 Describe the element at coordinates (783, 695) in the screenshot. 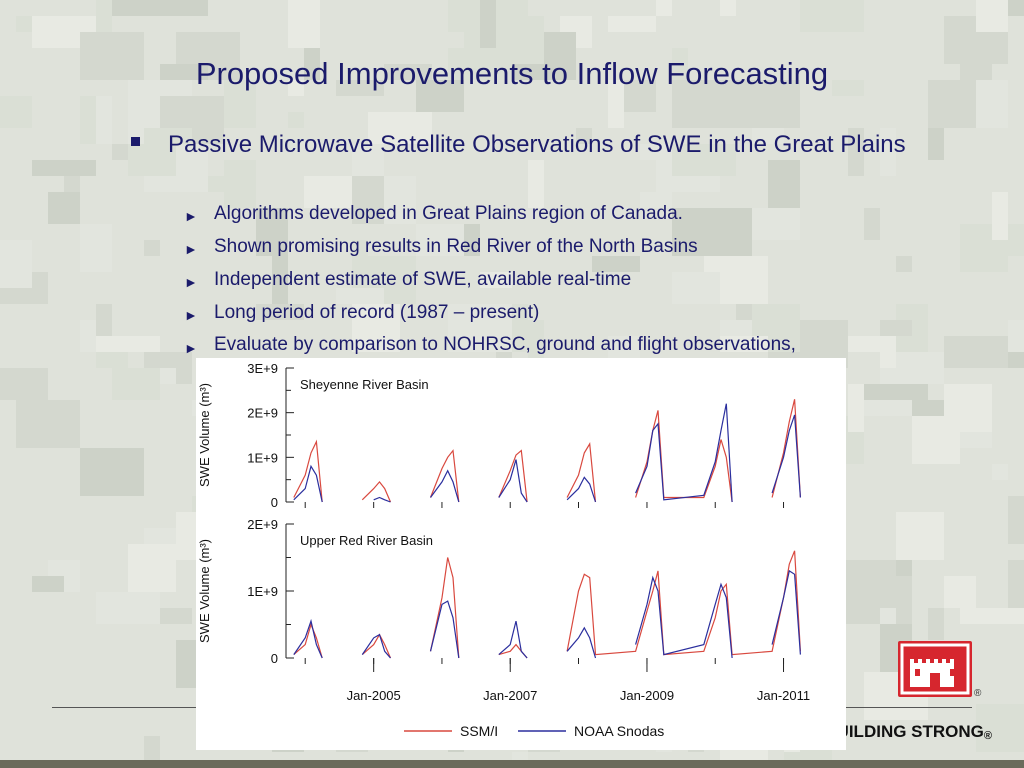

I see `x-tick-label: Jan-2011` at that location.